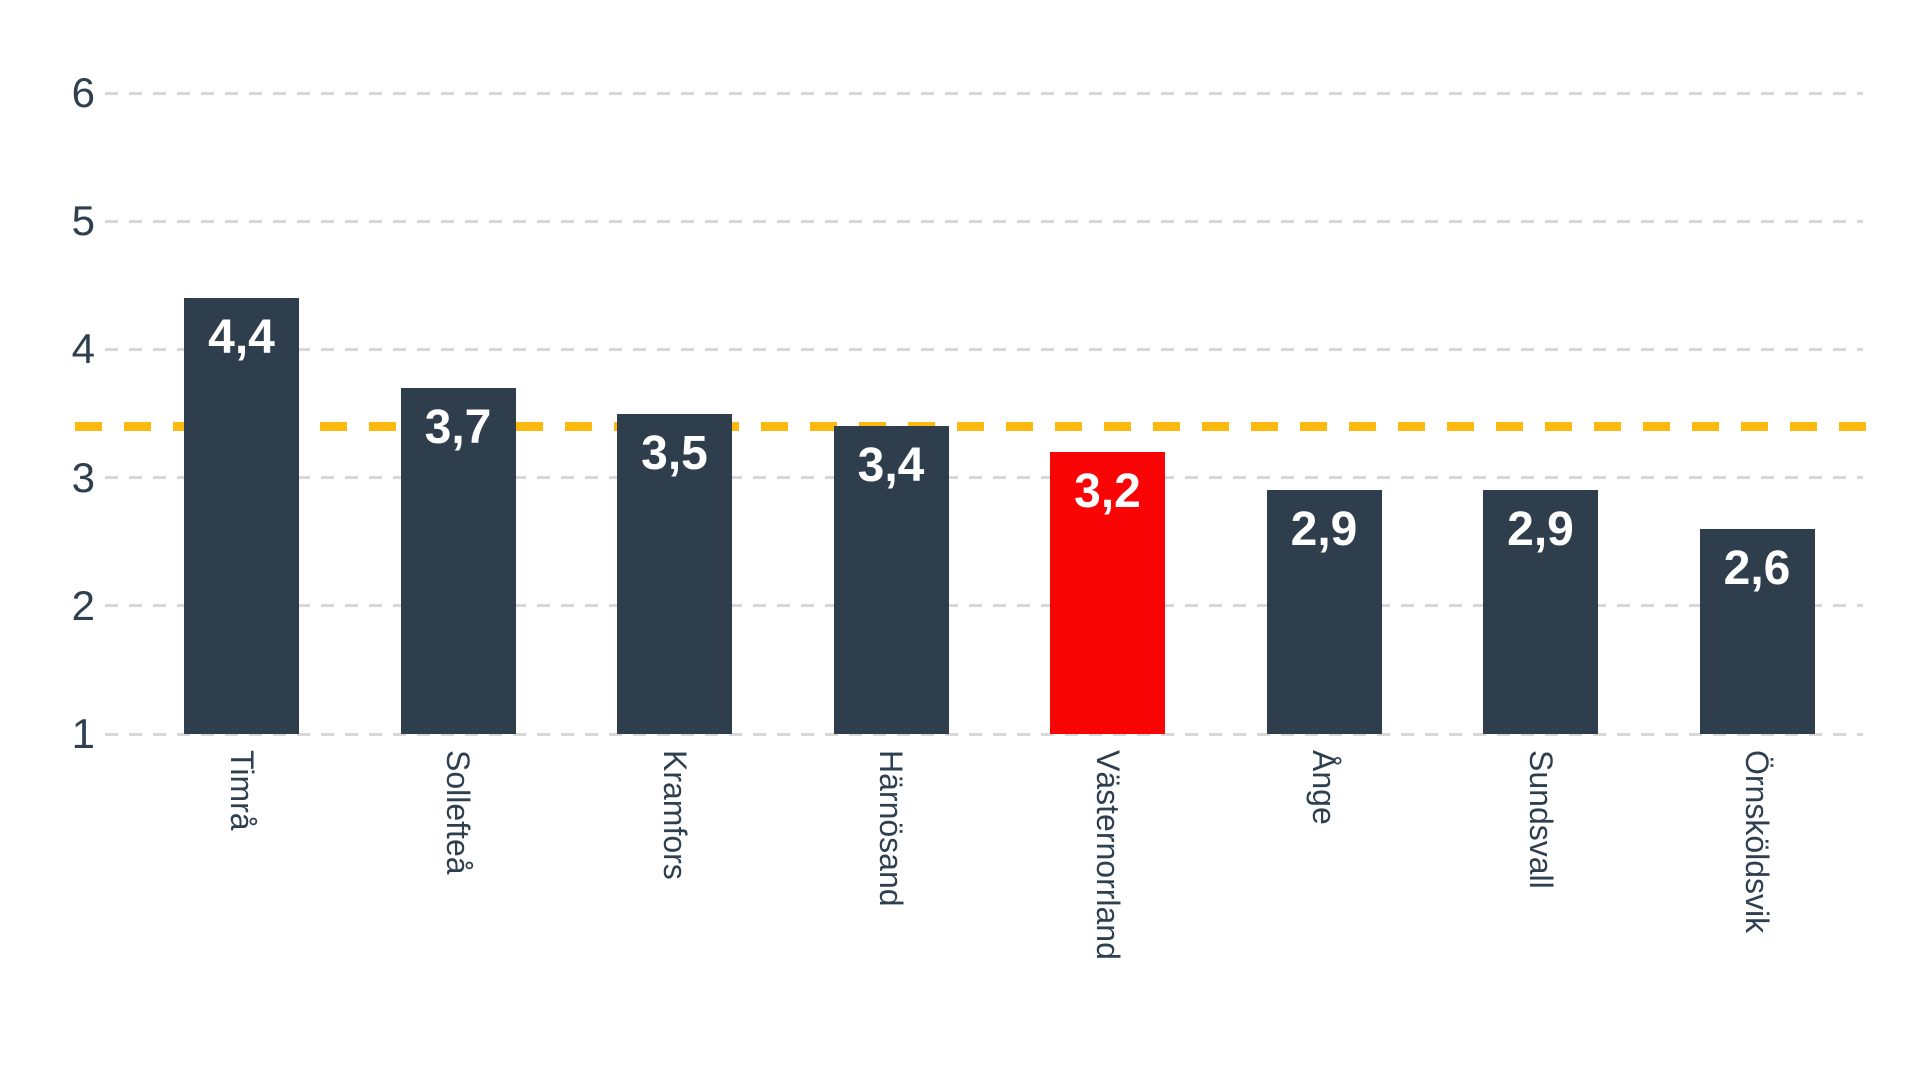 This screenshot has height=1079, width=1920. I want to click on bar-value-label: 3,2, so click(1107, 491).